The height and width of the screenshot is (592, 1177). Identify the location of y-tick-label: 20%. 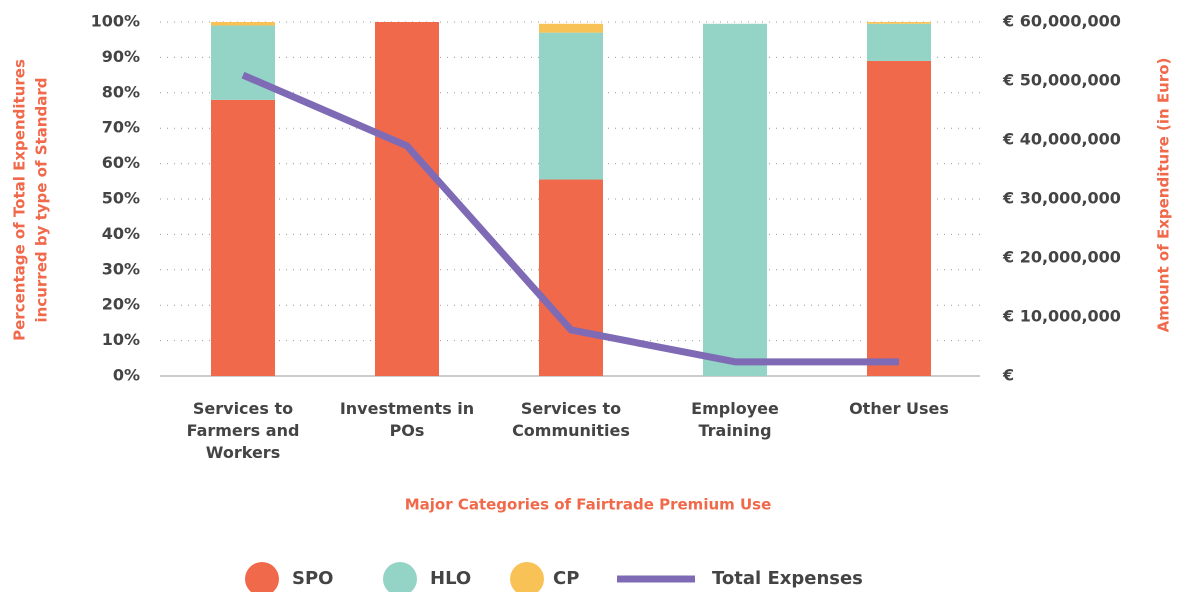
(121, 304).